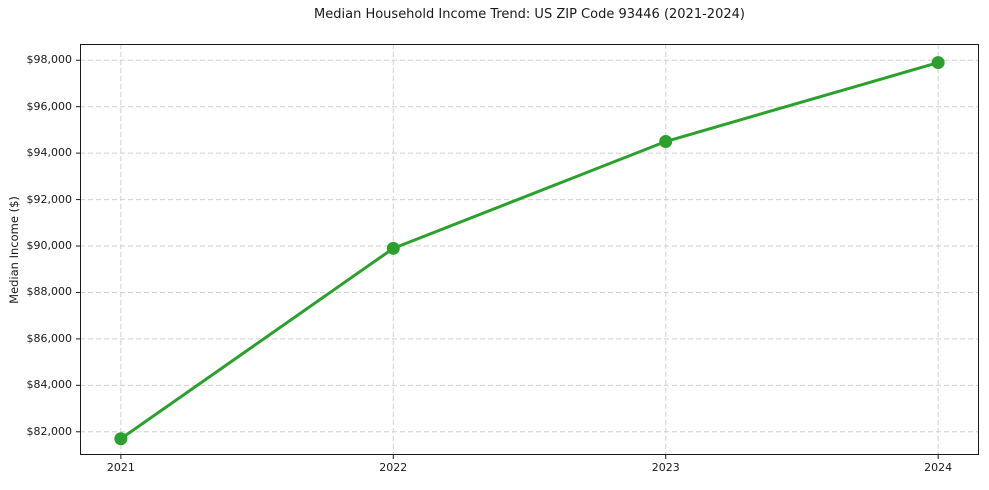 The height and width of the screenshot is (490, 989). What do you see at coordinates (120, 467) in the screenshot?
I see `x-tick-label: 2021` at bounding box center [120, 467].